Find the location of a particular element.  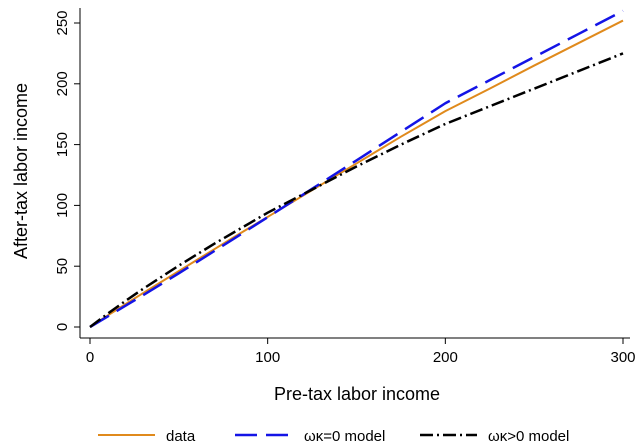

y-tick-label: 100 is located at coordinates (62, 205).